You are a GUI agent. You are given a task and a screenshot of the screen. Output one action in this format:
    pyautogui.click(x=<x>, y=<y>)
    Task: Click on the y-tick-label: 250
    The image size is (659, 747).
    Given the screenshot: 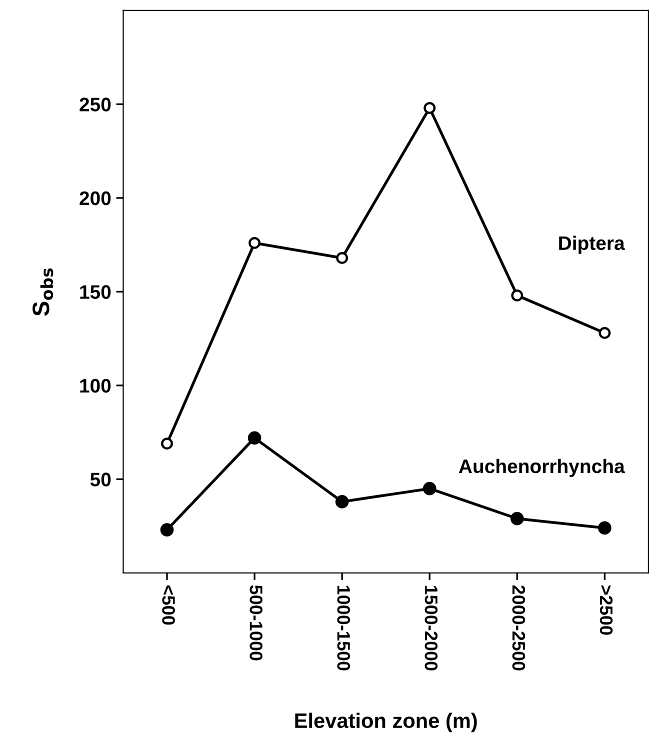 What is the action you would take?
    pyautogui.click(x=95, y=105)
    